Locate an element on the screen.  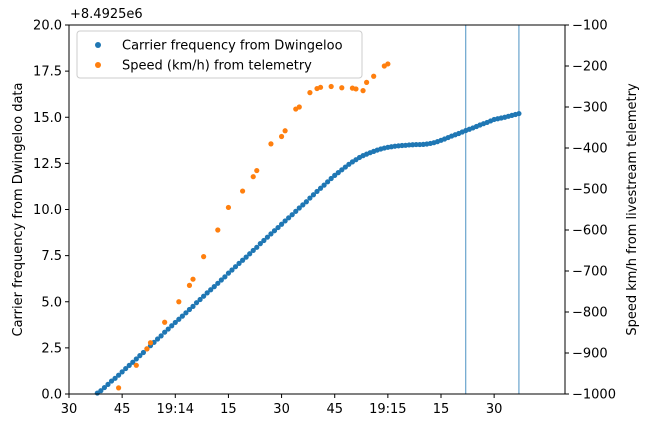
y-axis-left: 0.0 2.5 5.0 7.5 10.0 12.5 15.0 17.5 20.0 is located at coordinates (51, 211).